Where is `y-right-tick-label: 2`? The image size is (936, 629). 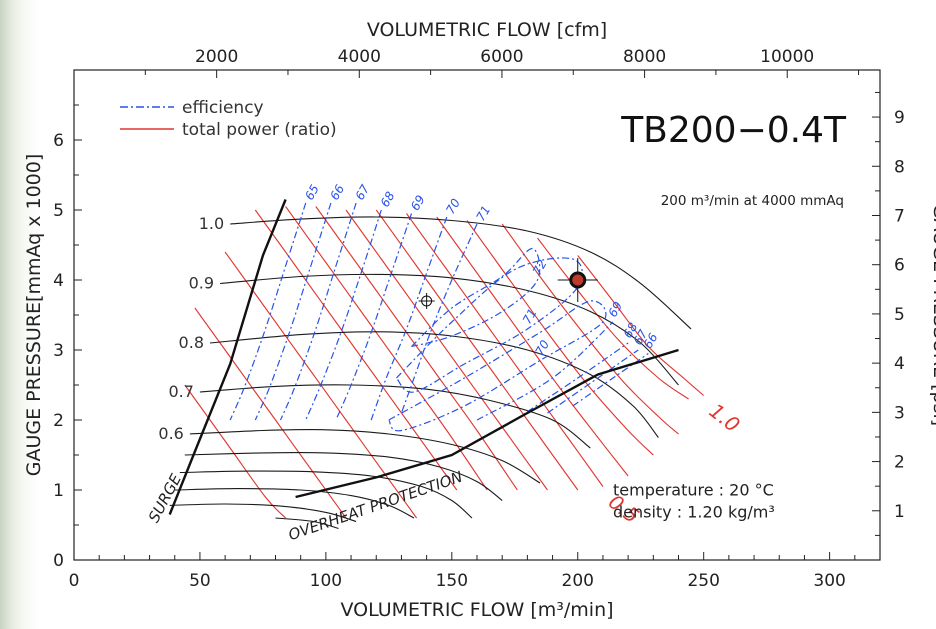 y-right-tick-label: 2 is located at coordinates (899, 463).